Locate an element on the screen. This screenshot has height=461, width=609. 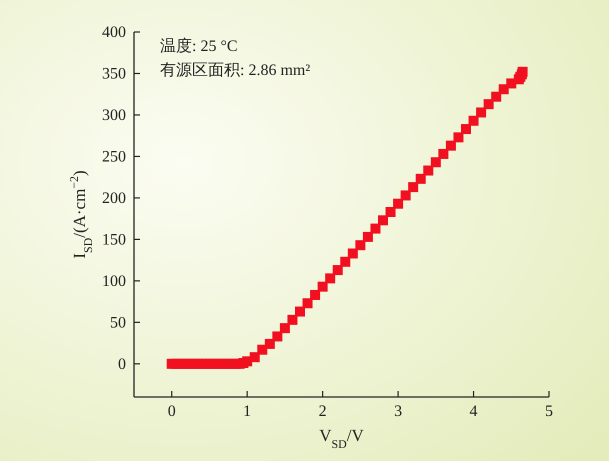
y-tick-label: 200 is located at coordinates (114, 198).